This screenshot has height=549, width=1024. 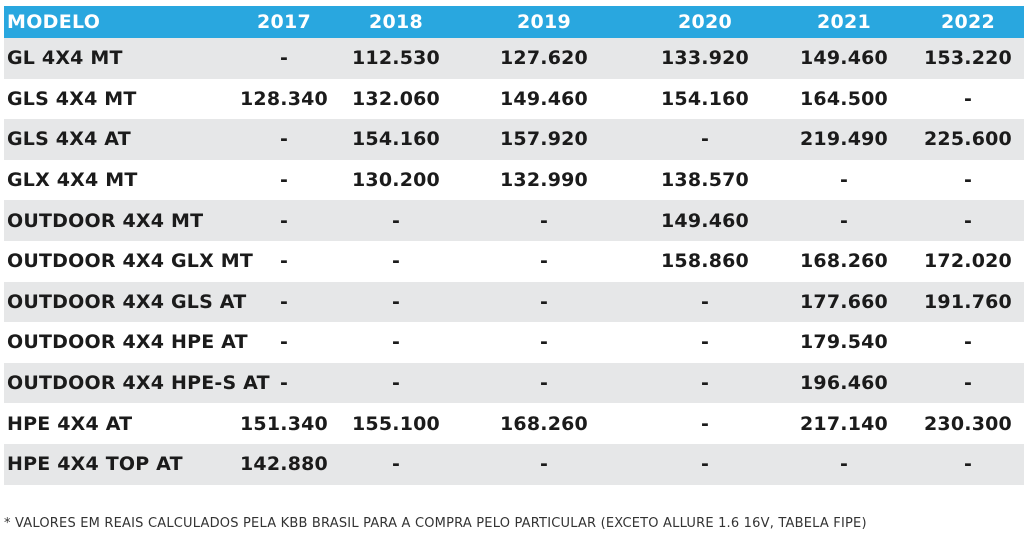 I want to click on table-row: OUTDOOR 4X4 HPE-S AT - - - - 196.460 -, so click(x=514, y=383).